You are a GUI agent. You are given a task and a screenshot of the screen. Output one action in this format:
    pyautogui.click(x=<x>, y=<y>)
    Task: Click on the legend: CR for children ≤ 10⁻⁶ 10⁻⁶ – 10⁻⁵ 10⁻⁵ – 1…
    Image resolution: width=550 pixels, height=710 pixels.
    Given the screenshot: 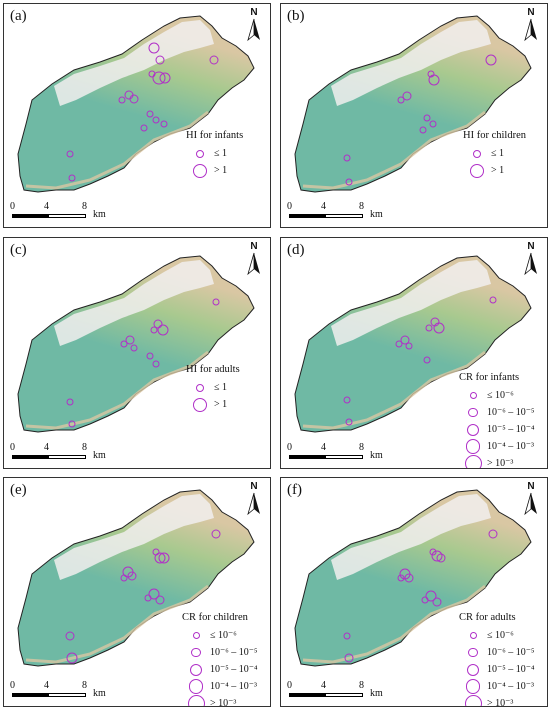 What is the action you would take?
    pyautogui.click(x=220, y=659)
    